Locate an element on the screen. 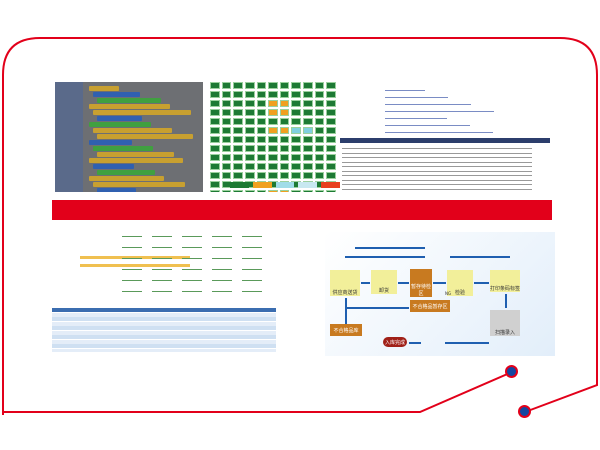  flow-step: 卸货 is located at coordinates (384, 282).